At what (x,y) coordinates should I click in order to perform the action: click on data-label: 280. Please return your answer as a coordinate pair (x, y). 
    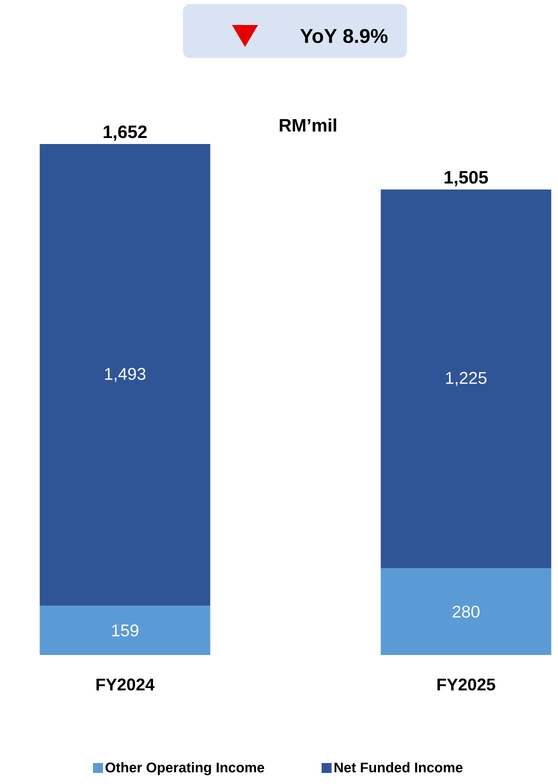
    Looking at the image, I should click on (466, 612).